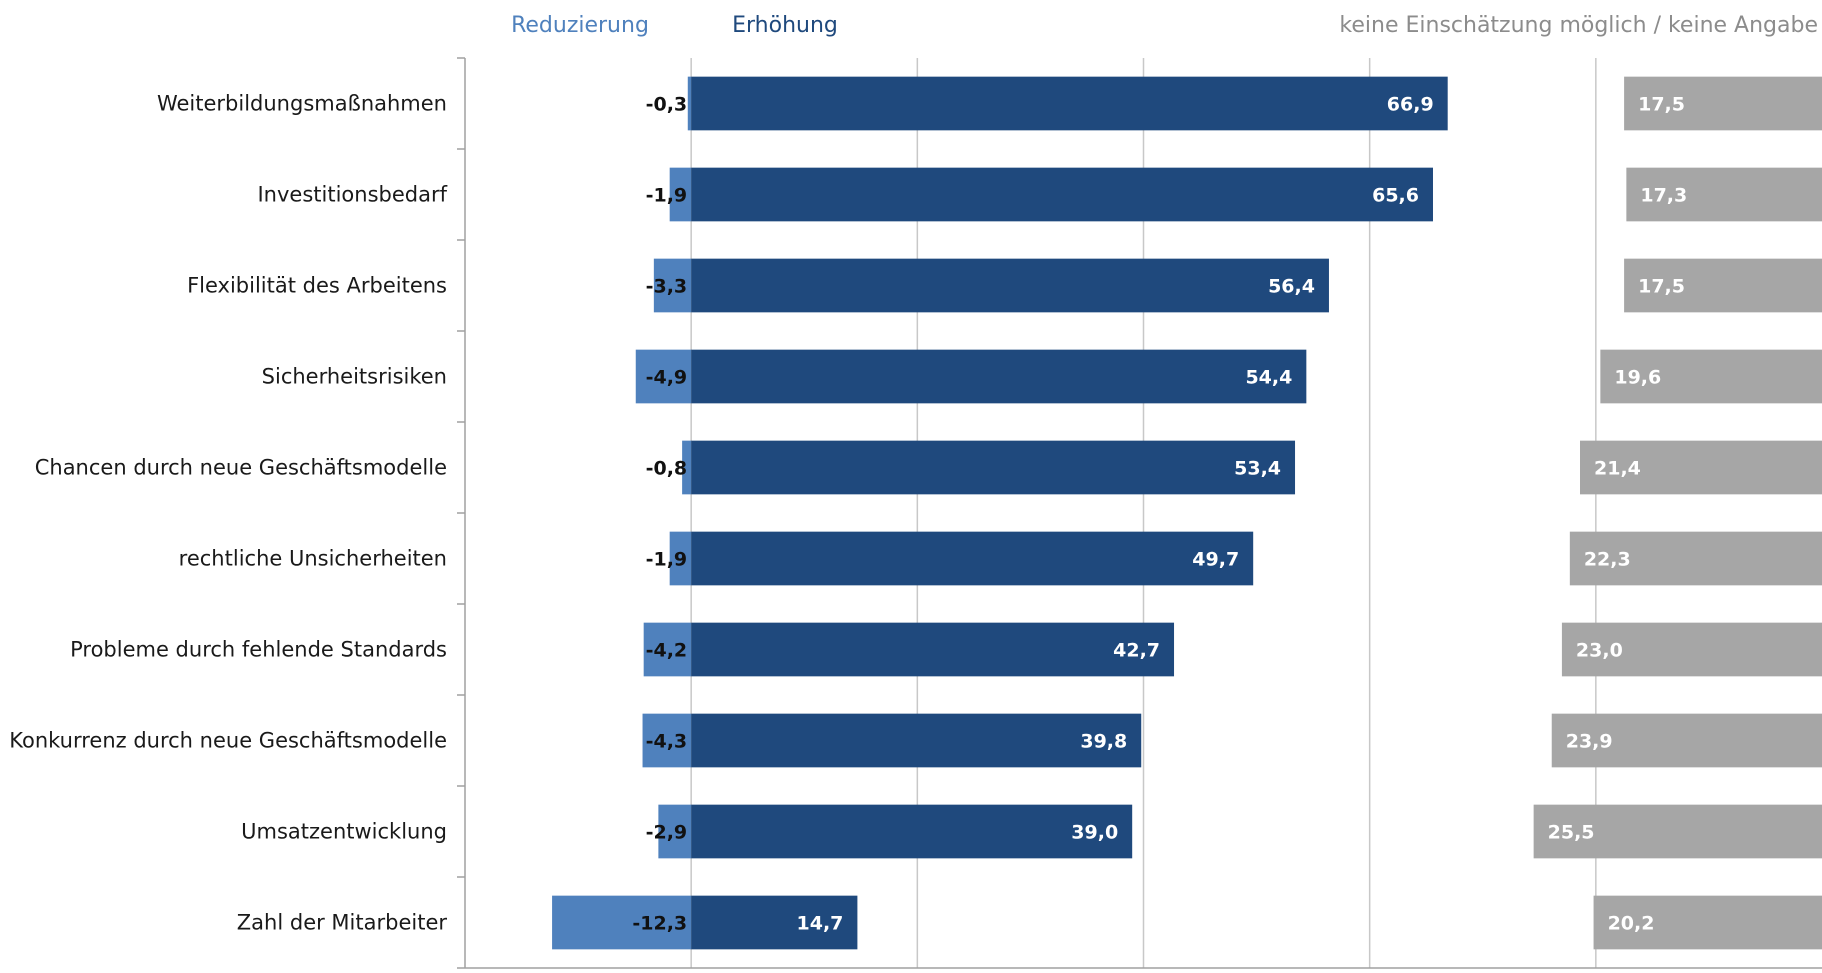 The width and height of the screenshot is (1822, 973). Describe the element at coordinates (1103, 742) in the screenshot. I see `data-label-erhoehung: 39,8` at that location.